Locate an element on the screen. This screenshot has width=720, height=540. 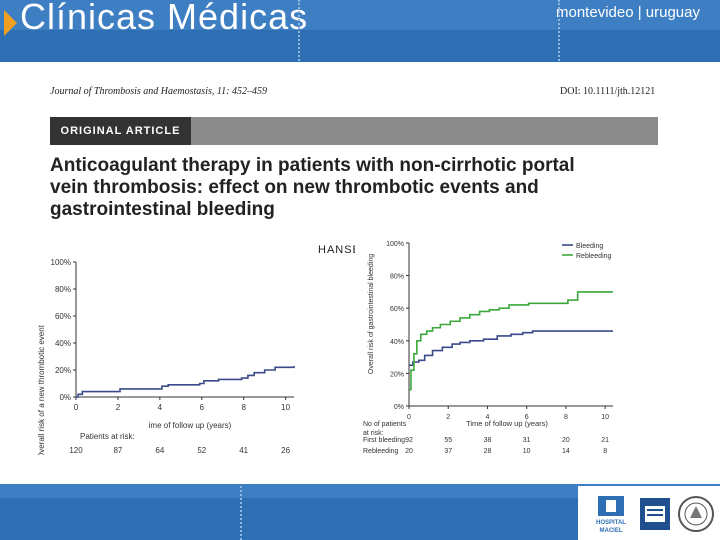
series-line-rebleeding is located at coordinates (511, 341).